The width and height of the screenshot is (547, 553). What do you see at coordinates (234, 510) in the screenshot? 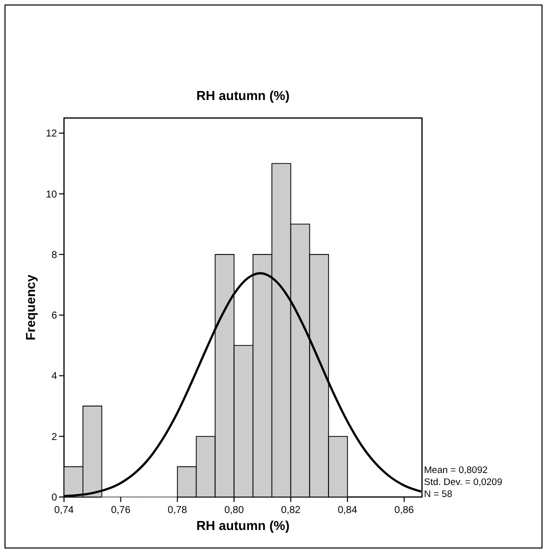
I see `x-tick-label: 0,80` at bounding box center [234, 510].